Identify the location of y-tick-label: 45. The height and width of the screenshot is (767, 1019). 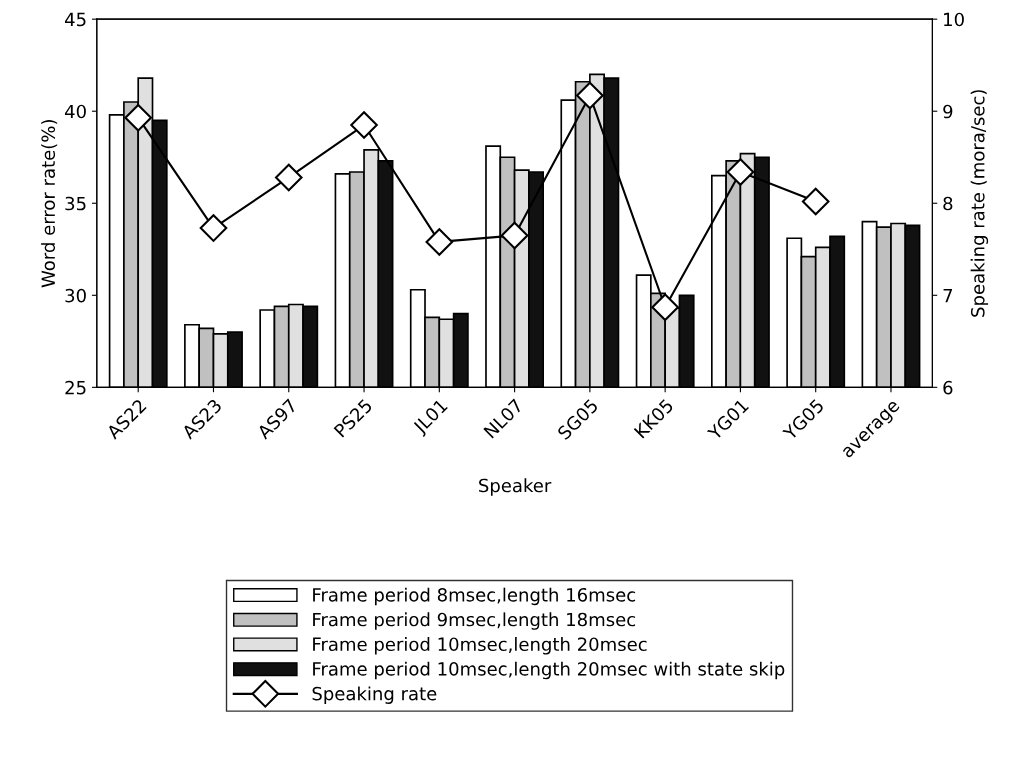
(75, 19).